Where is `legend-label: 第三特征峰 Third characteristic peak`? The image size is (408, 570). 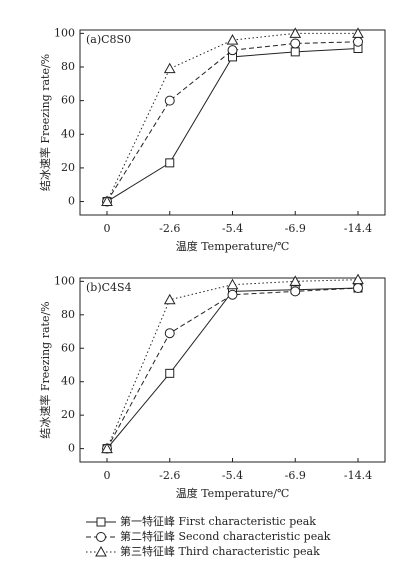 legend-label: 第三特征峰 Third characteristic peak is located at coordinates (220, 551).